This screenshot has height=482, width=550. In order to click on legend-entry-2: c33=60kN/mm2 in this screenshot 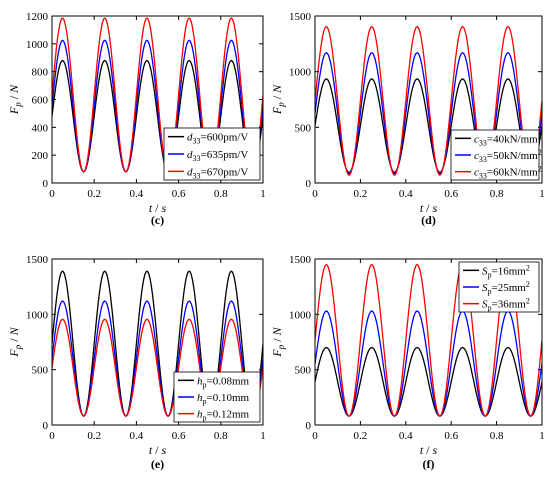, I will do `click(508, 173)`.